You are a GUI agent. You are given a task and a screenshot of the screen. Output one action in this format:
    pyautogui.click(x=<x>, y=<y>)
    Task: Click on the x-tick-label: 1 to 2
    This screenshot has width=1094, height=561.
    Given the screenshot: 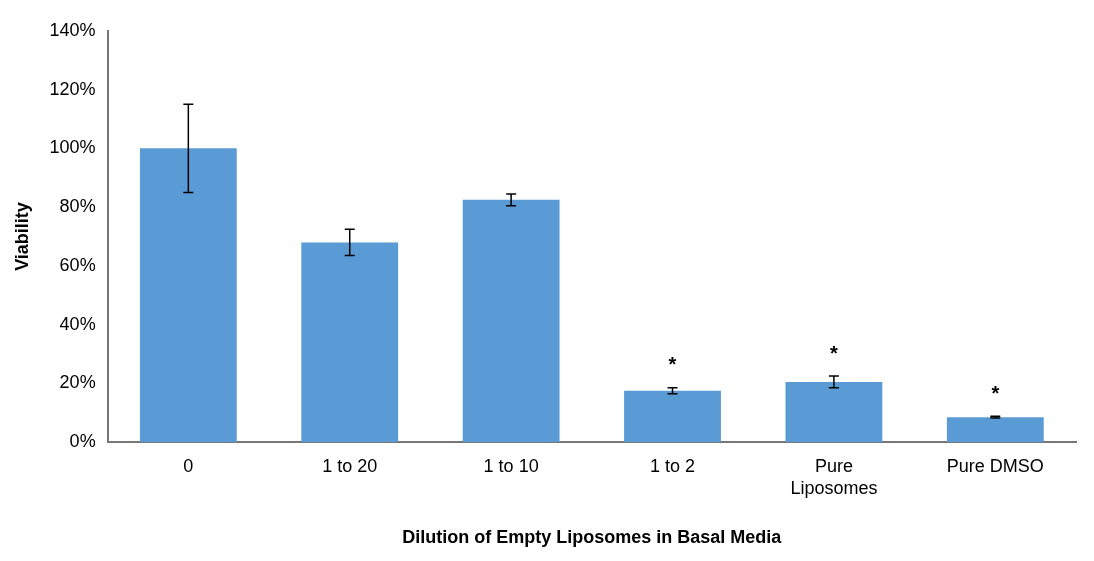 What is the action you would take?
    pyautogui.click(x=672, y=465)
    